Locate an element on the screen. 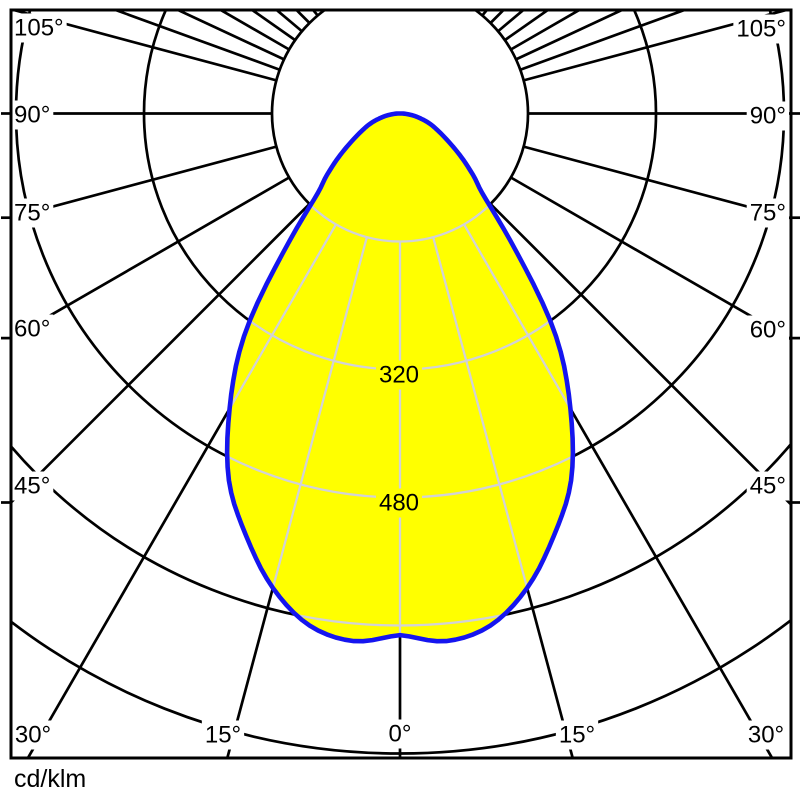  radial-value-label: 480 is located at coordinates (399, 503).